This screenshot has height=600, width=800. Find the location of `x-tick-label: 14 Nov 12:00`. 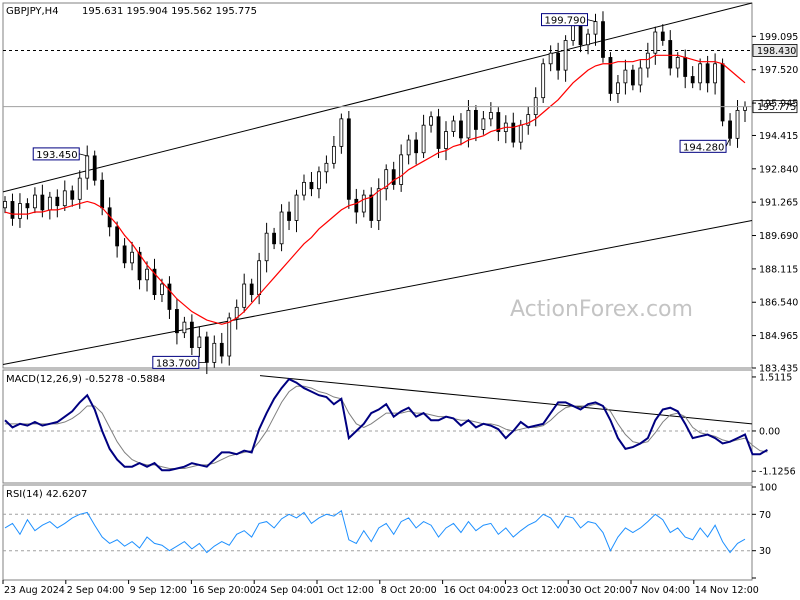

x-tick-label: 14 Nov 12:00 is located at coordinates (727, 590).